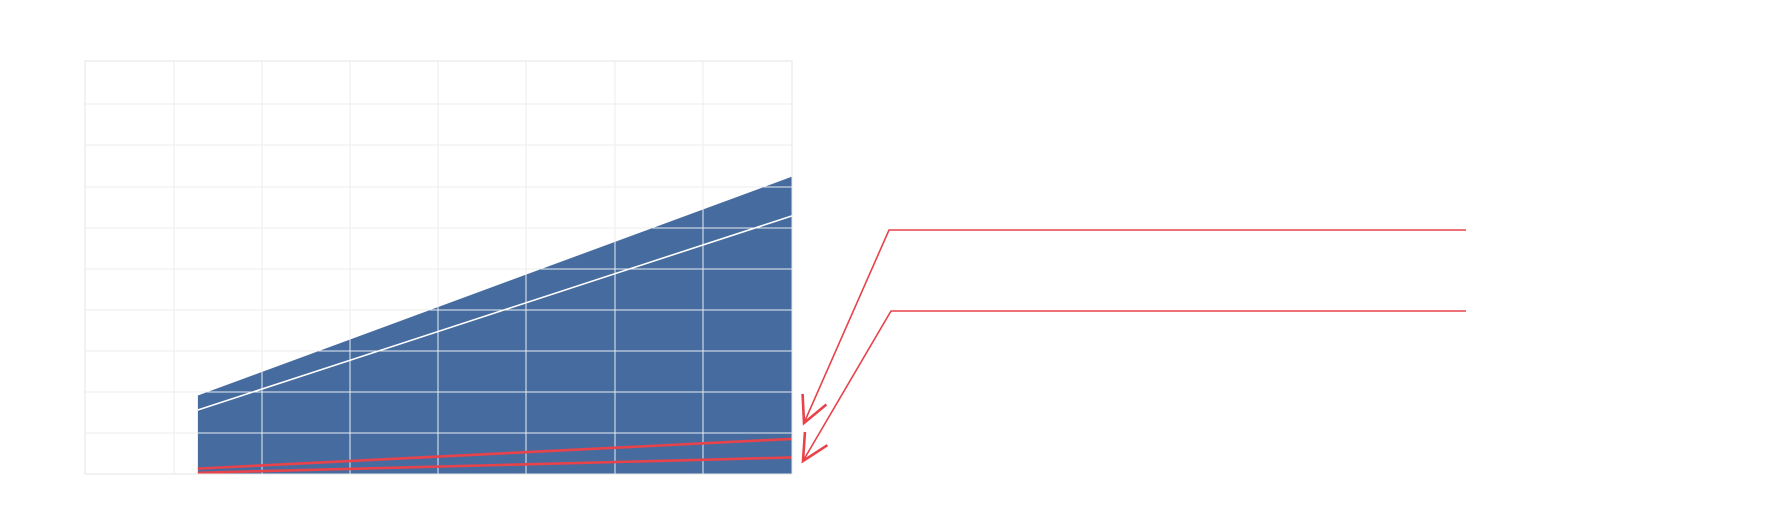  Describe the element at coordinates (495, 453) in the screenshot. I see `red-upper-series-line` at that location.